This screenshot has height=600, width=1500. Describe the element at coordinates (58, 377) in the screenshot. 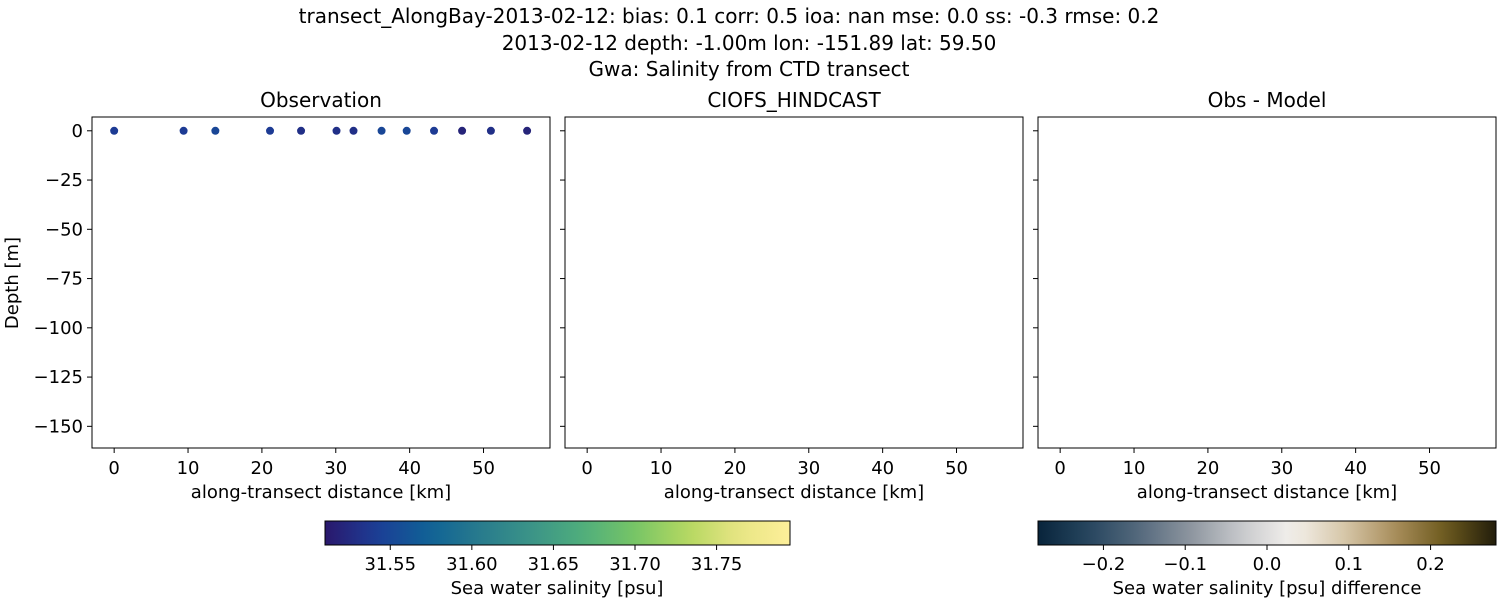

I see `y-tick-label: −125` at that location.